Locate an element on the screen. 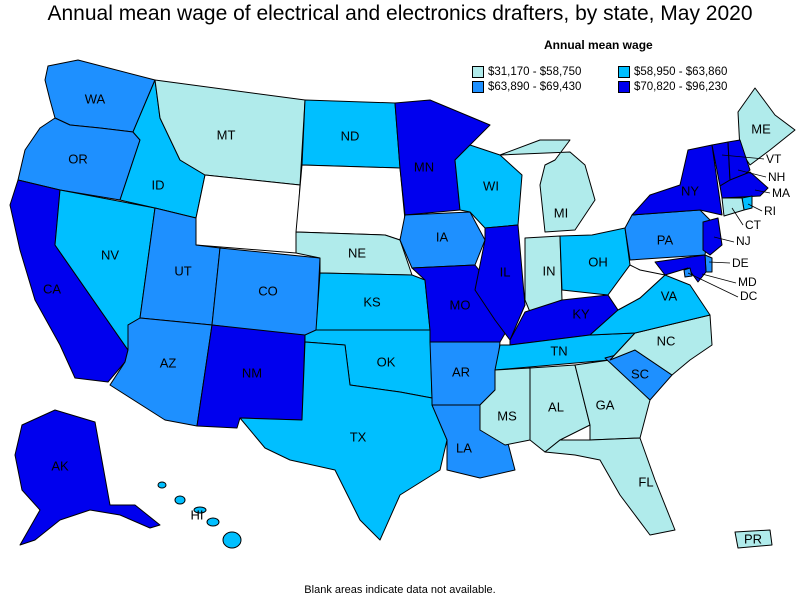  label-UT: UT is located at coordinates (182, 270).